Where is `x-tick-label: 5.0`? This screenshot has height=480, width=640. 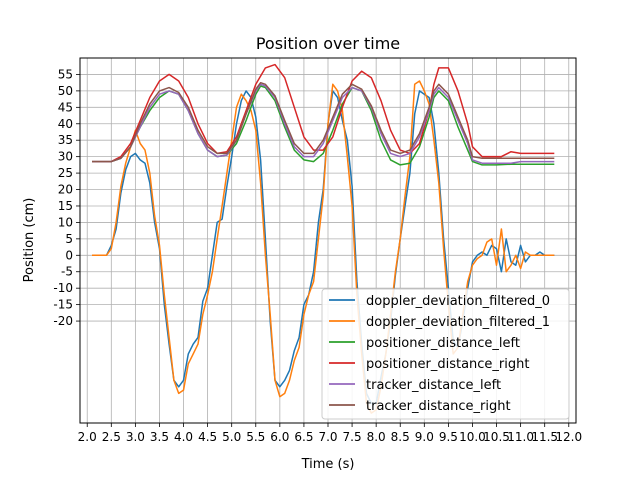
x-tick-label: 5.0 is located at coordinates (231, 437).